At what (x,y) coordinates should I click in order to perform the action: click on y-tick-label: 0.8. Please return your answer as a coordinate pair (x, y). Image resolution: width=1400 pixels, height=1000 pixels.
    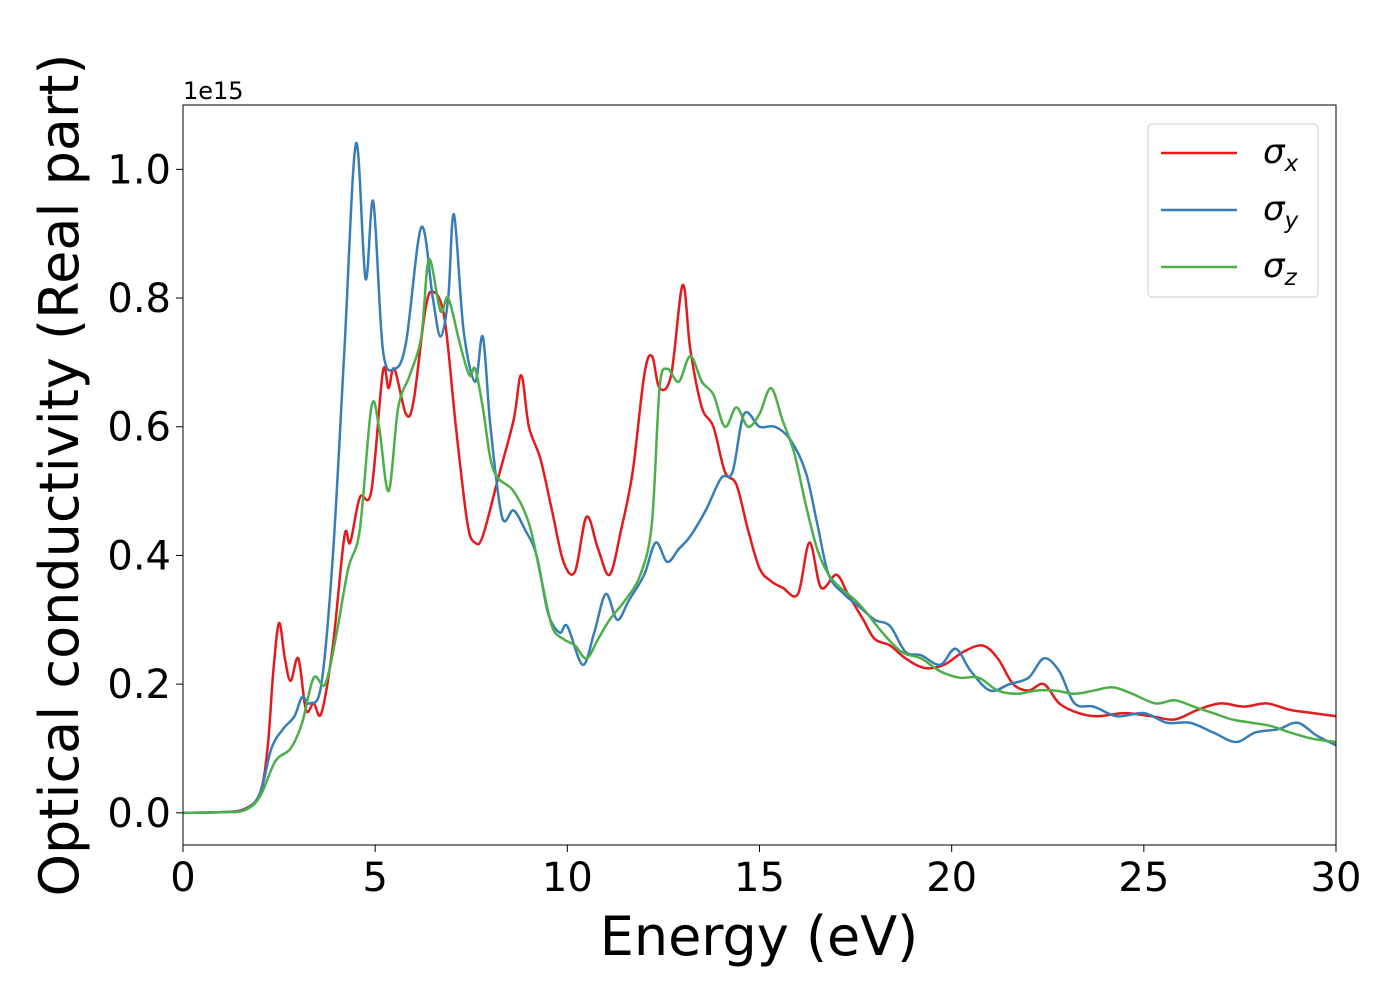
    Looking at the image, I should click on (139, 299).